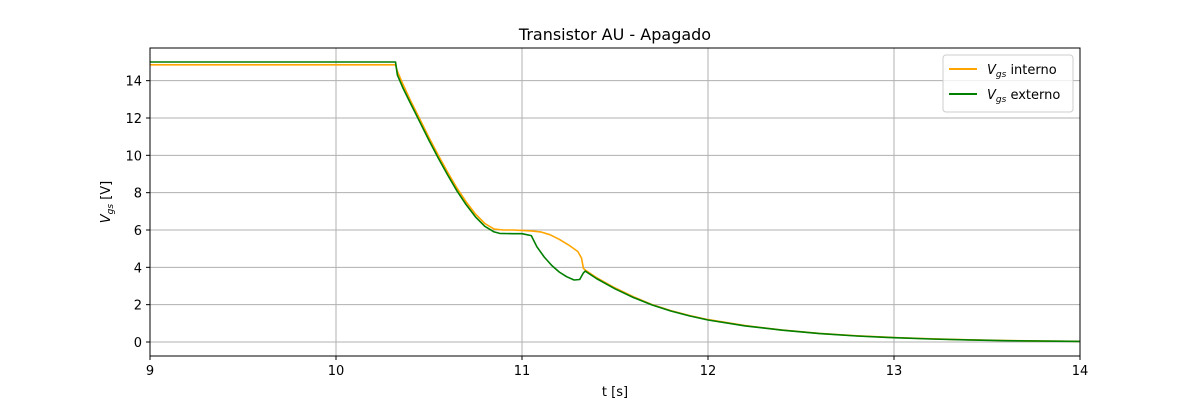 Image resolution: width=1200 pixels, height=404 pixels. What do you see at coordinates (1031, 70) in the screenshot?
I see `legend-label-interno-text: interno` at bounding box center [1031, 70].